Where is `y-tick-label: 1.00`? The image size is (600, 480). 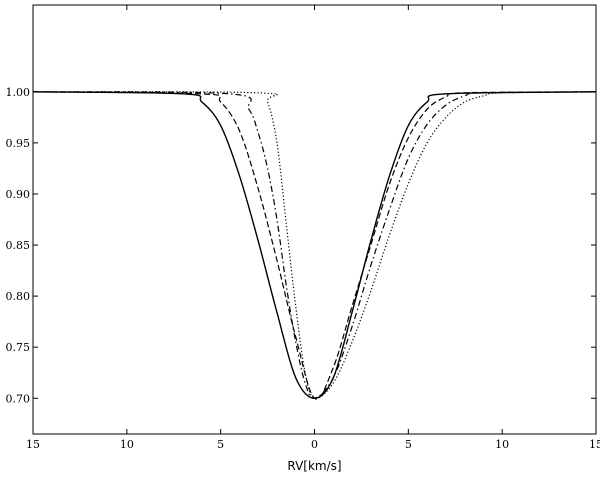
y-tick-label: 1.00 is located at coordinates (18, 92).